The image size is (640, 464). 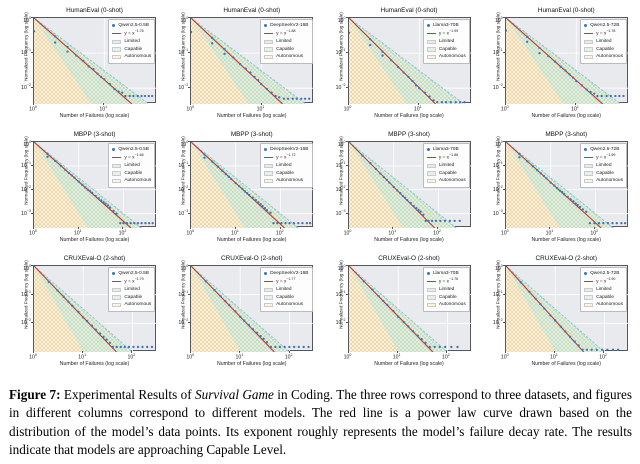 What do you see at coordinates (586, 26) in the screenshot?
I see `scatter-marker-icon` at bounding box center [586, 26].